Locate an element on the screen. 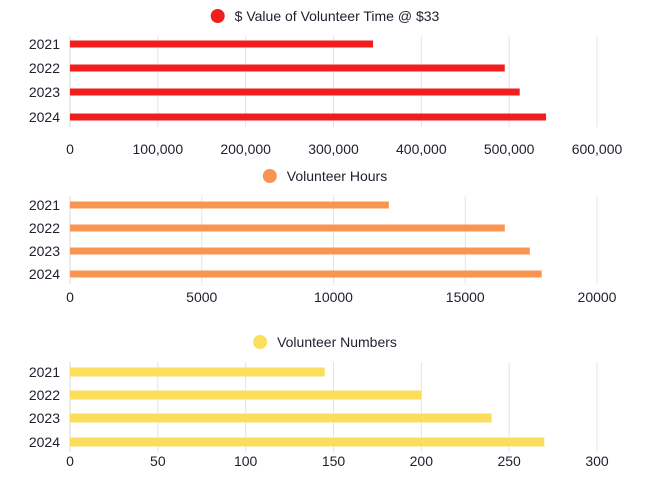 Image resolution: width=650 pixels, height=488 pixels. legend-label: Volunteer Hours is located at coordinates (337, 176).